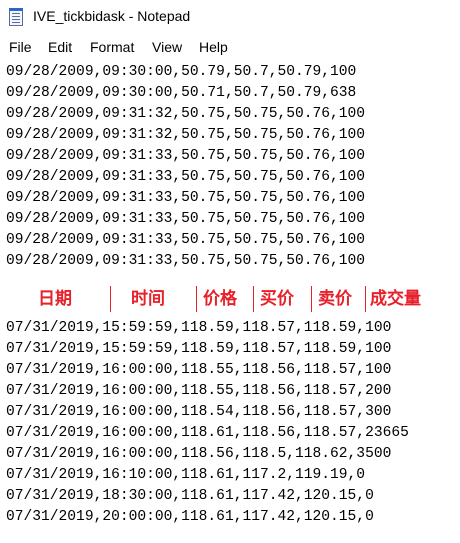 Image resolution: width=460 pixels, height=543 pixels. Describe the element at coordinates (395, 299) in the screenshot. I see `column-label-volume: 成交量` at that location.